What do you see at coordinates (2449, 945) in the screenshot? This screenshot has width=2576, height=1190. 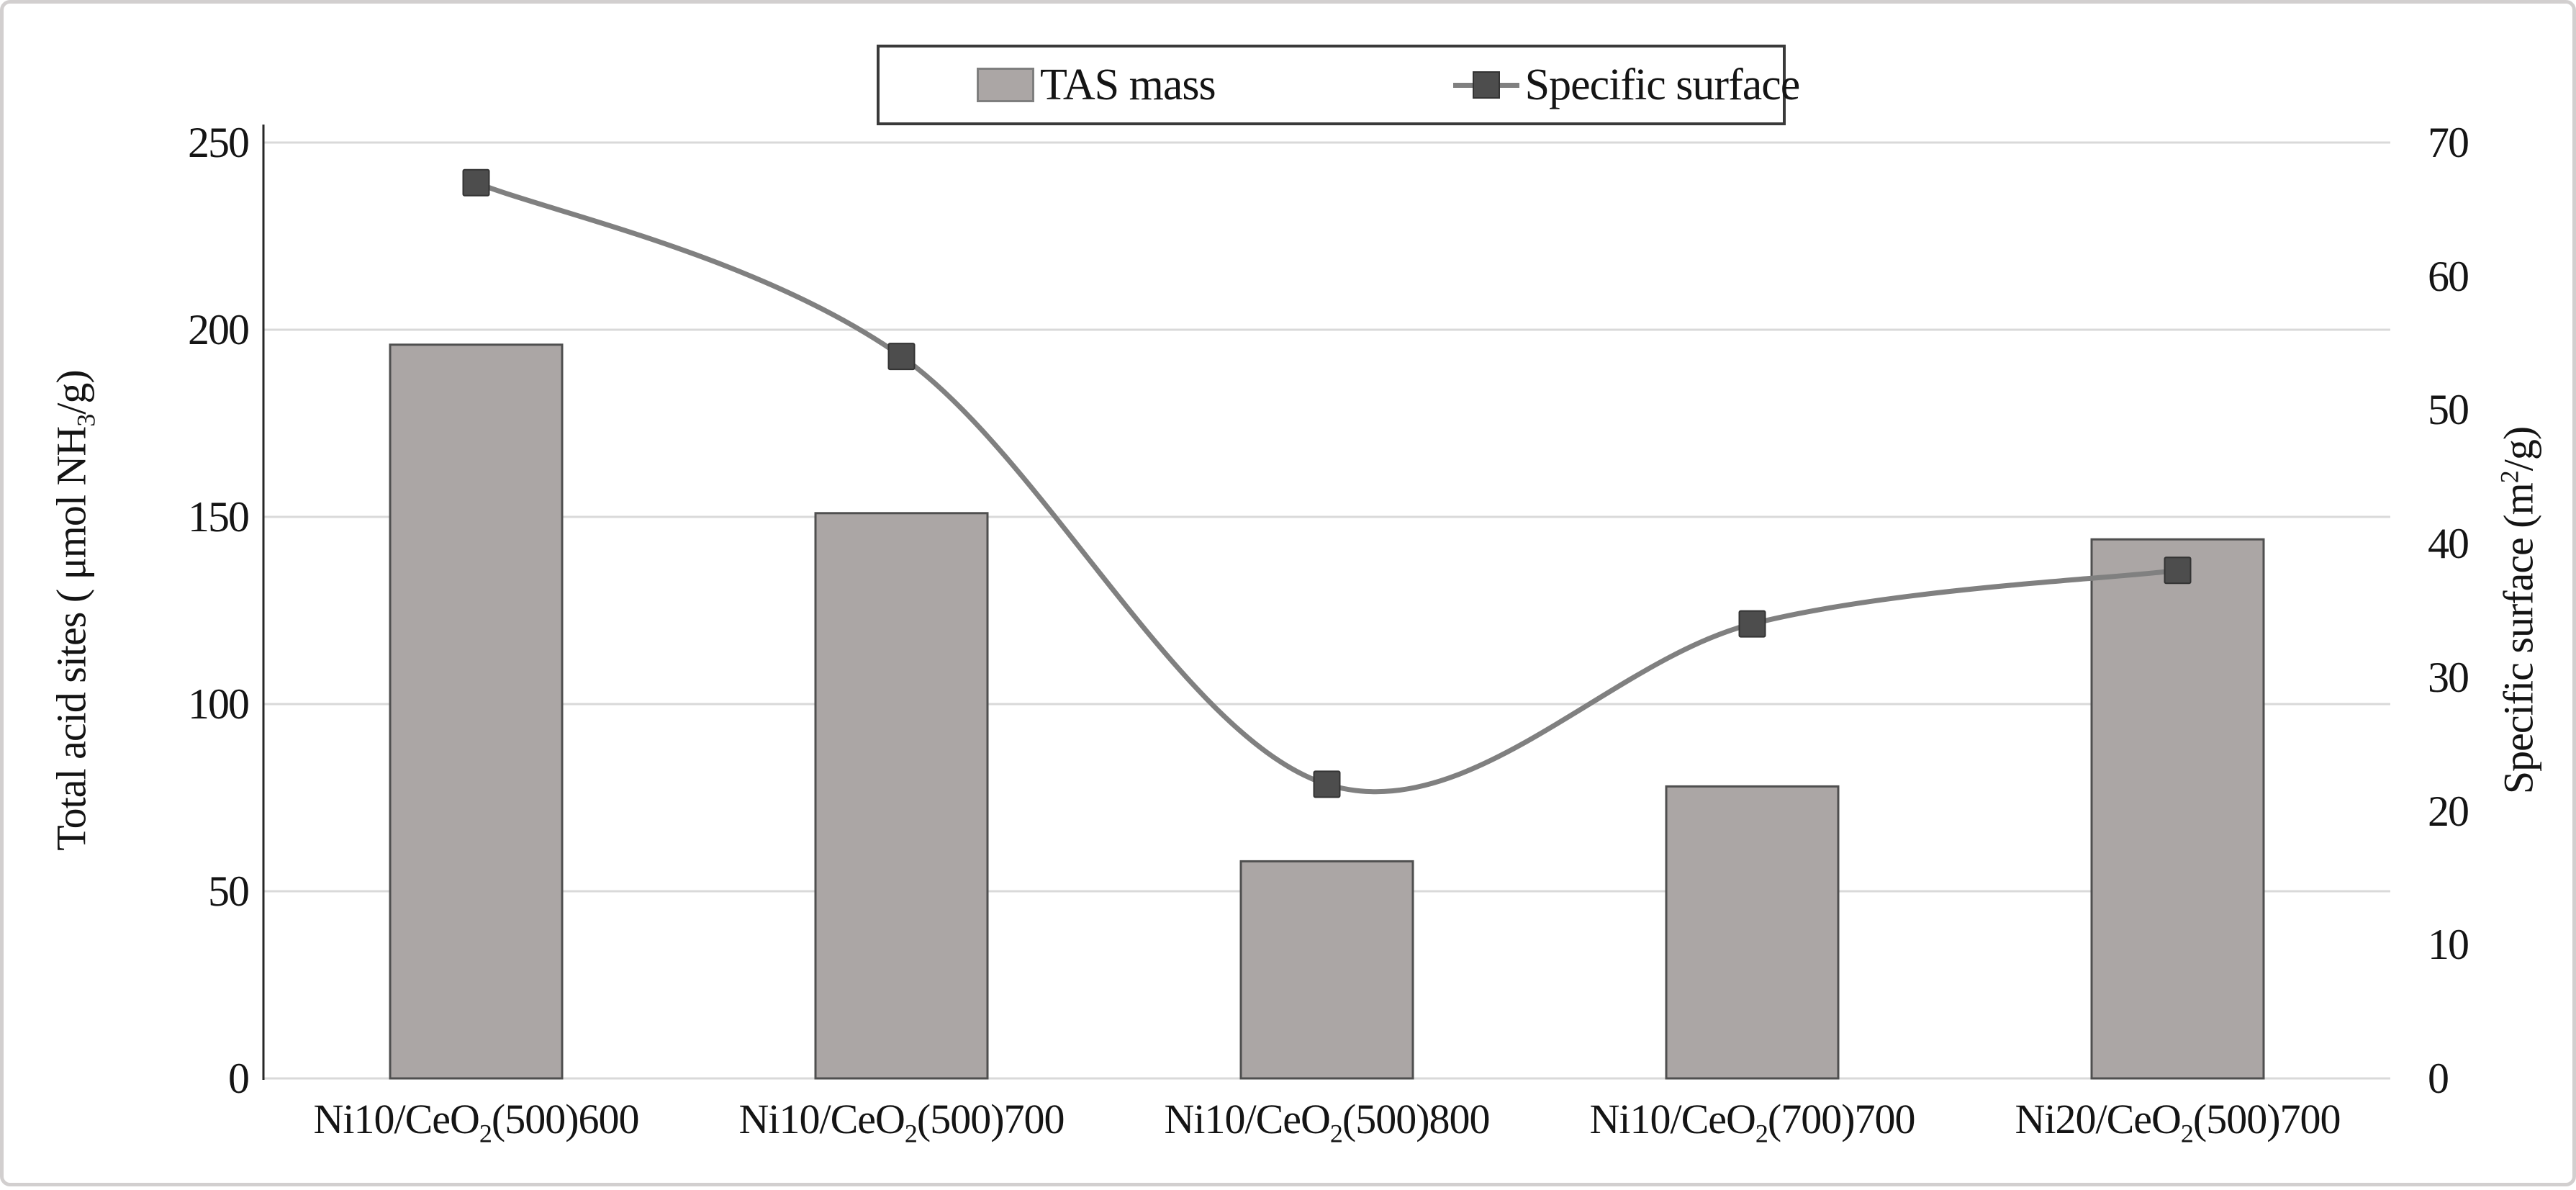 I see `right-axis-tick-10: 10` at bounding box center [2449, 945].